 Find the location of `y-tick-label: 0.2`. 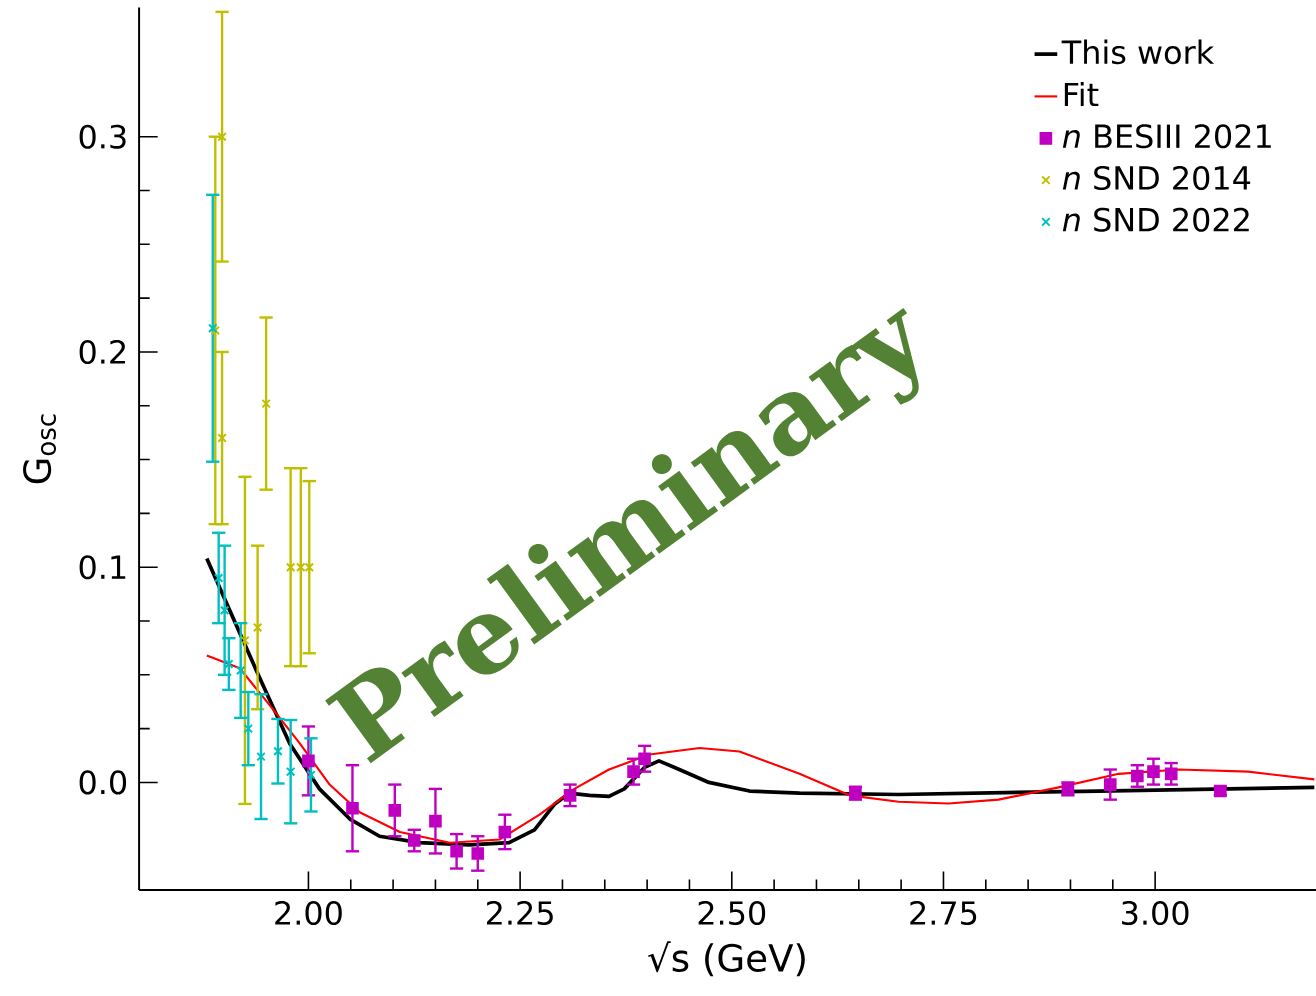

y-tick-label: 0.2 is located at coordinates (102, 352).